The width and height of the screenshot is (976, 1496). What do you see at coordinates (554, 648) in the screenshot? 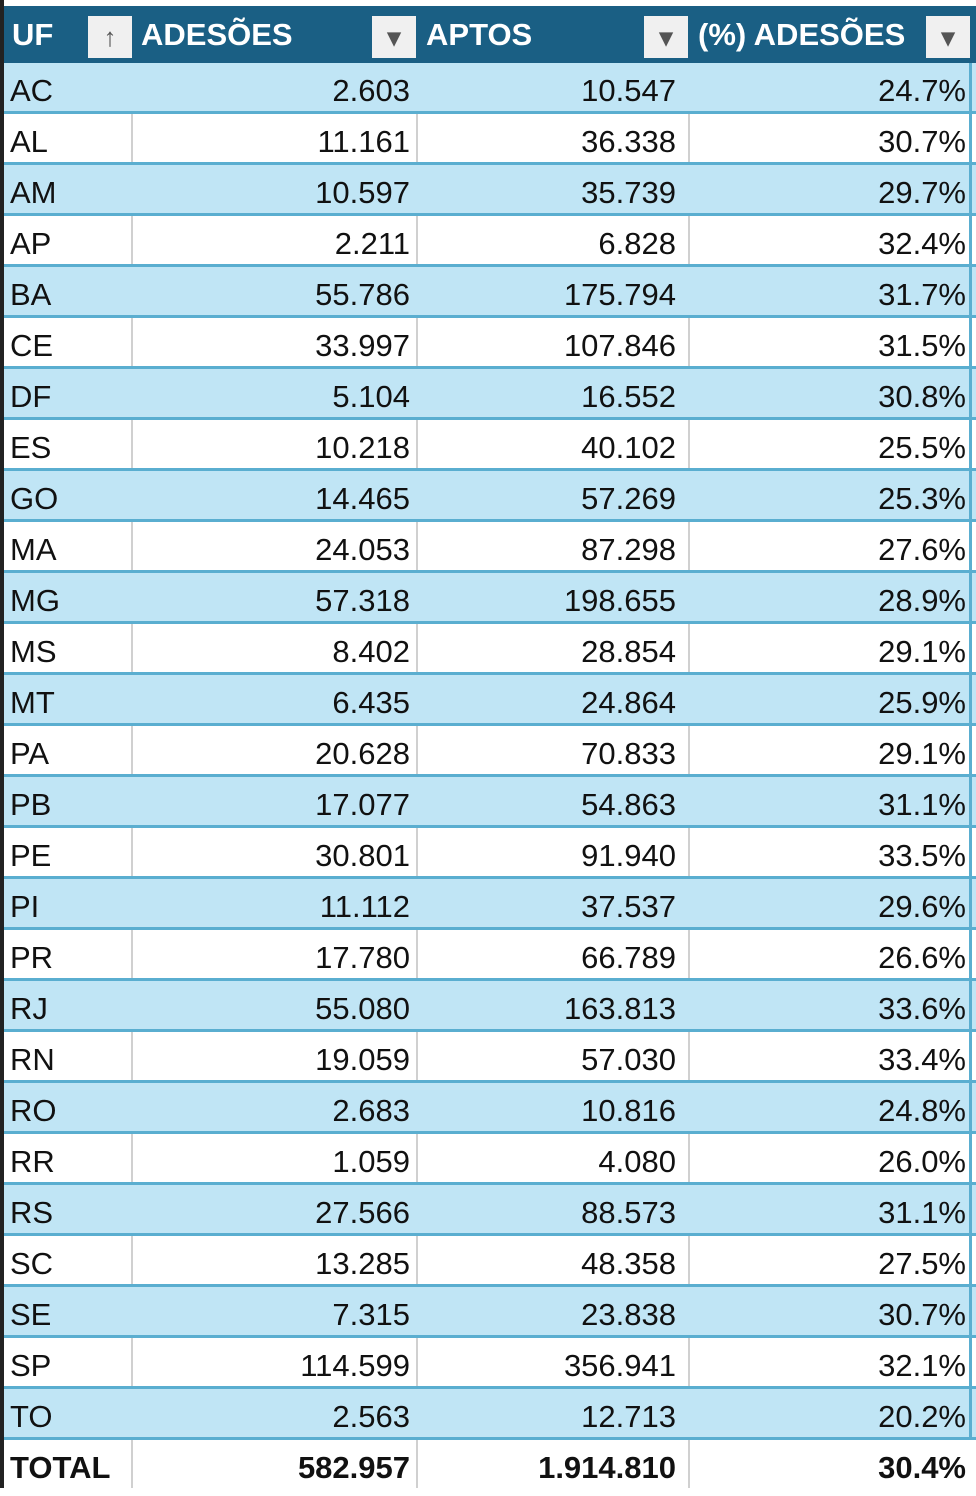
I see `cell-aptos: 28.854` at bounding box center [554, 648].